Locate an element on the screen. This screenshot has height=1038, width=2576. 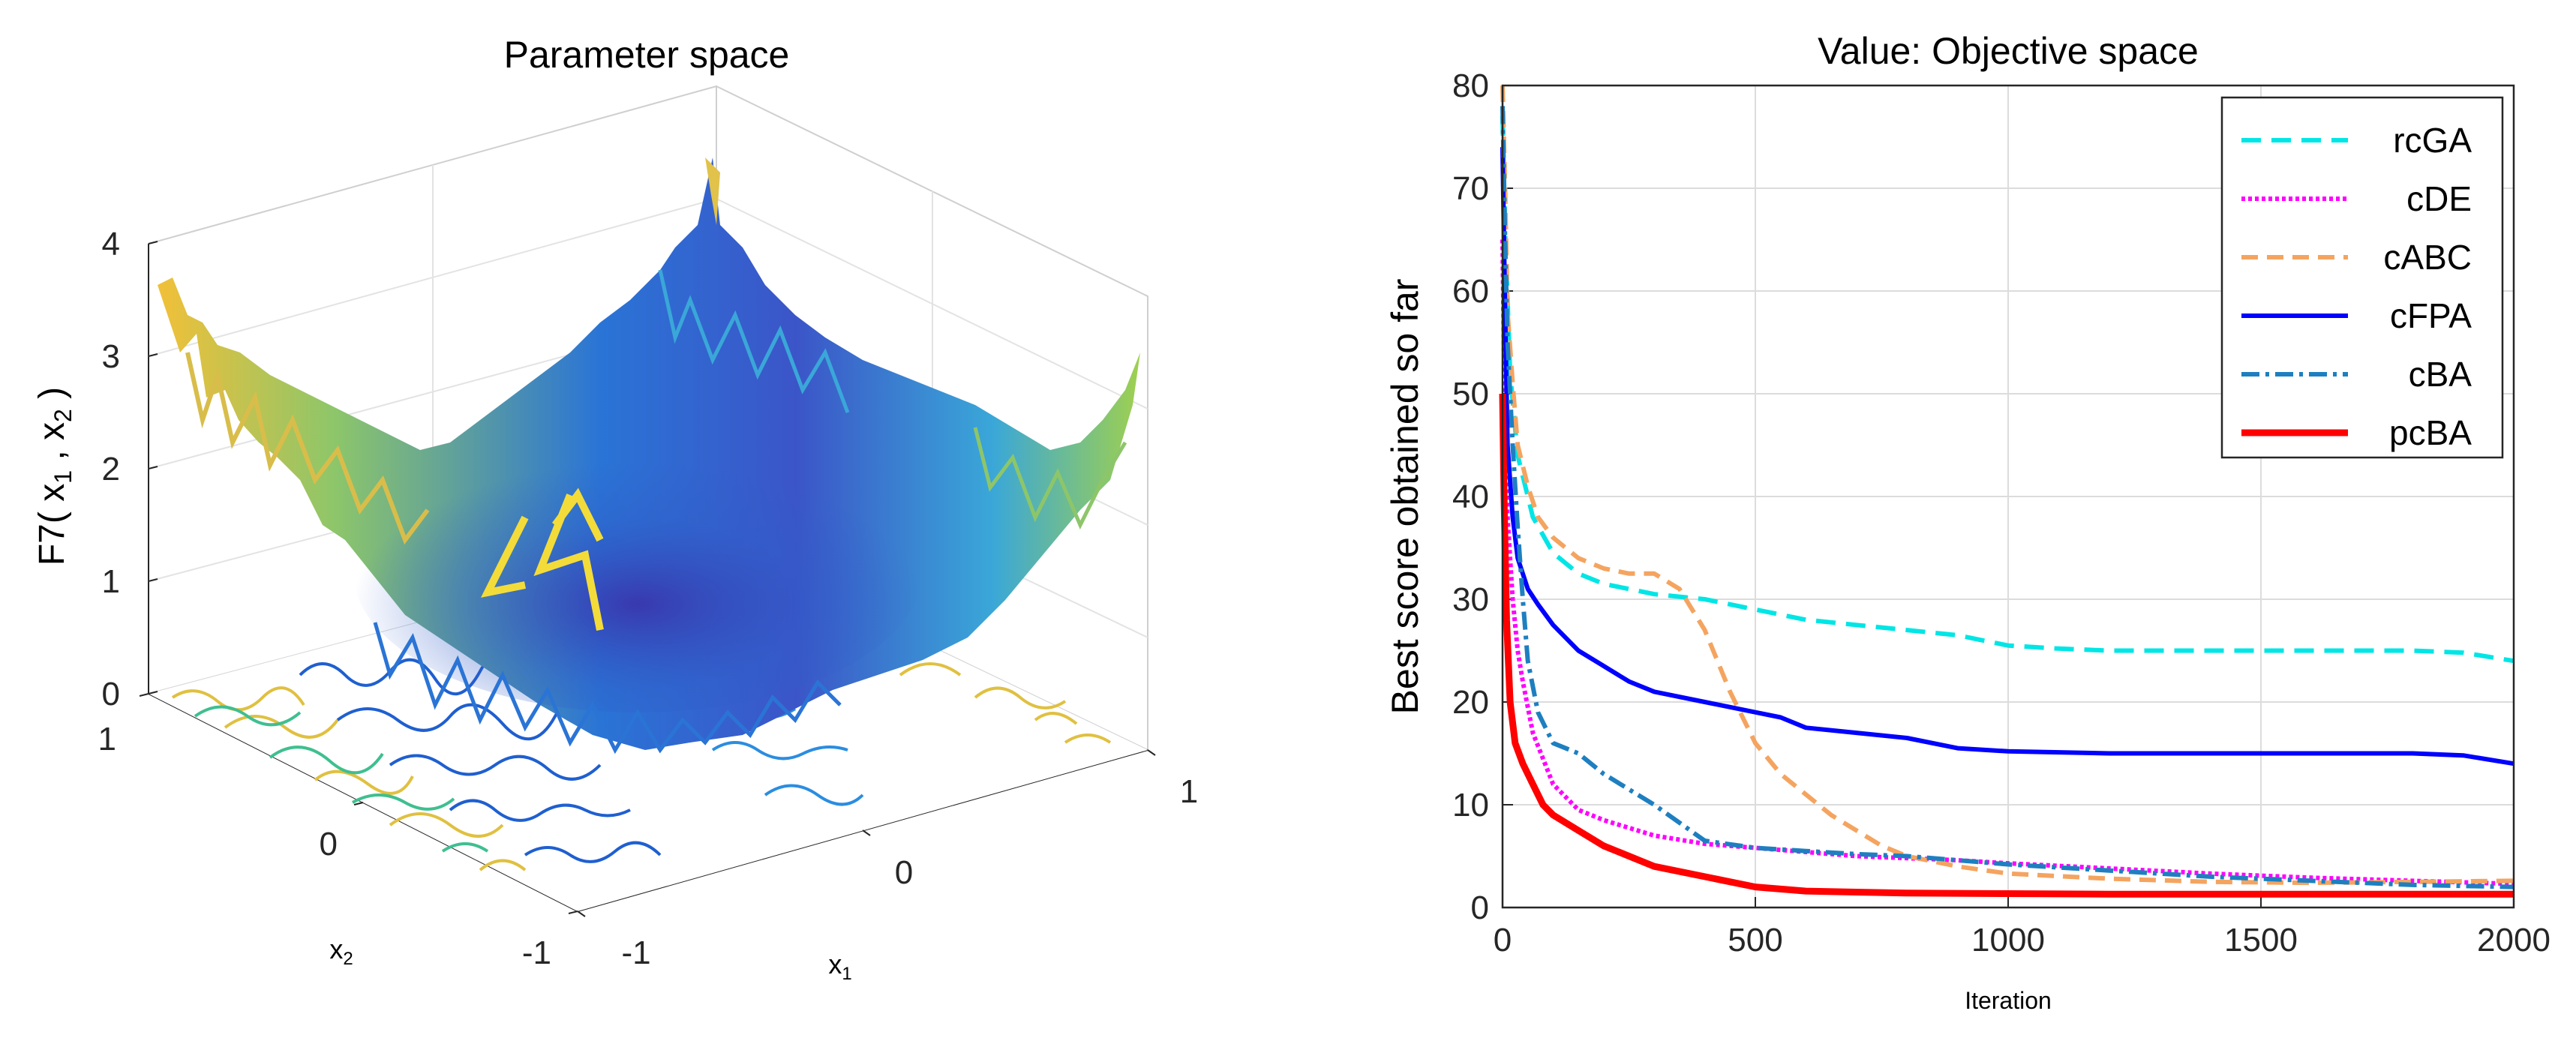
z-axis-label-sub2: 2 is located at coordinates (63, 415).